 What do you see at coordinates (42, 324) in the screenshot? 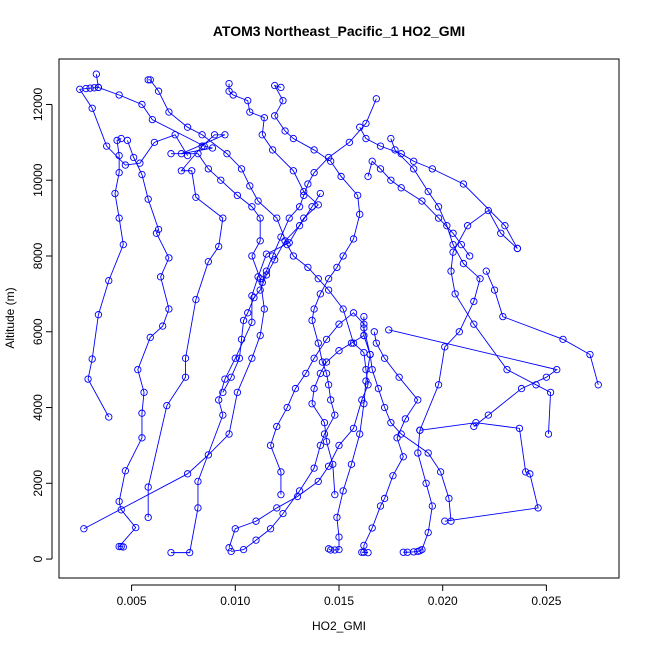
I see `y-axis: 0 2000 4000 6000 8000 10000 12000` at bounding box center [42, 324].